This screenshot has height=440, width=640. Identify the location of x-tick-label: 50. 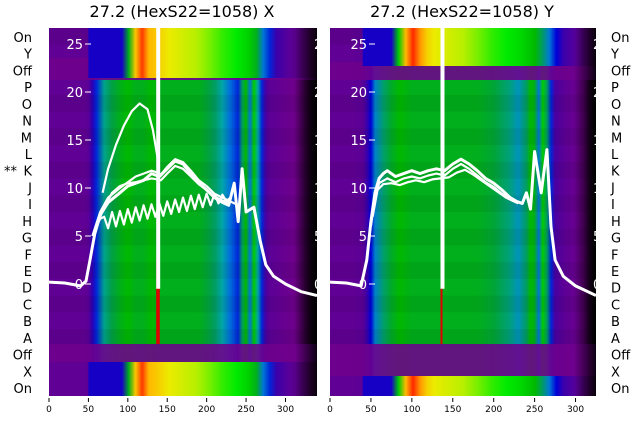
(89, 410).